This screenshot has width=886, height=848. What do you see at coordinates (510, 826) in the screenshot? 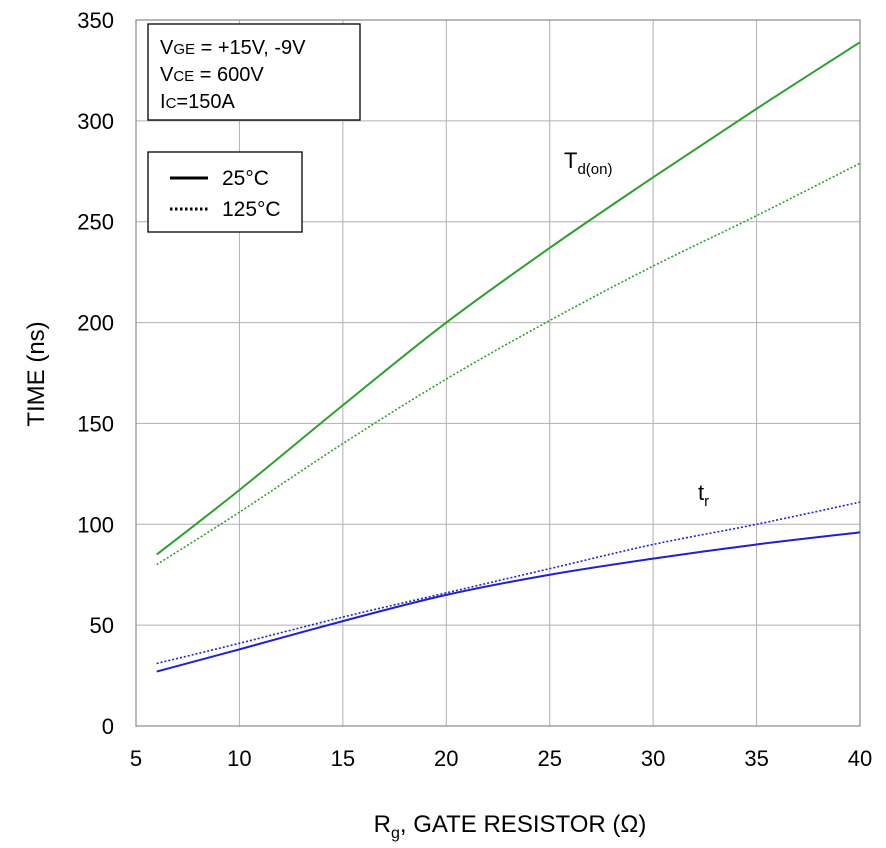
I see `x-axis-title: Rg, GATE RESISTOR (Ω)` at bounding box center [510, 826].